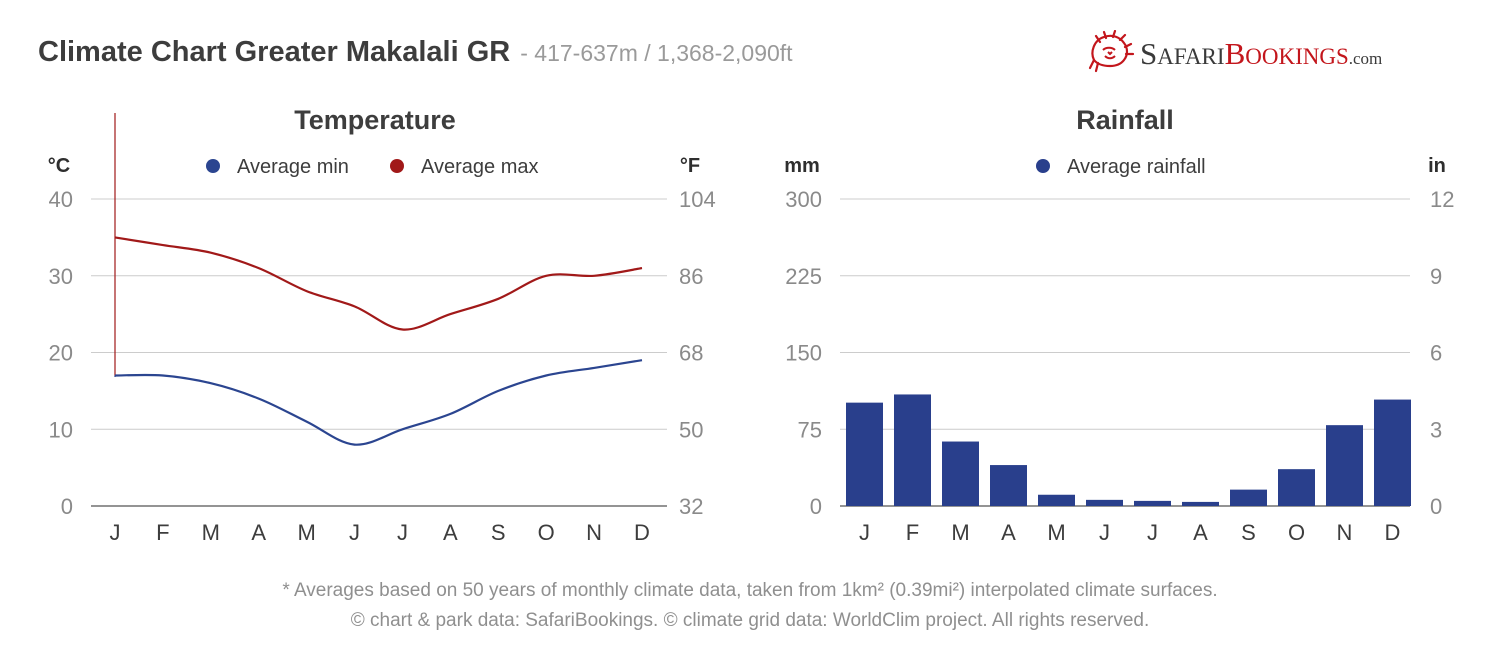 The height and width of the screenshot is (652, 1500). Describe the element at coordinates (1111, 51) in the screenshot. I see `lion-logo-icon` at that location.